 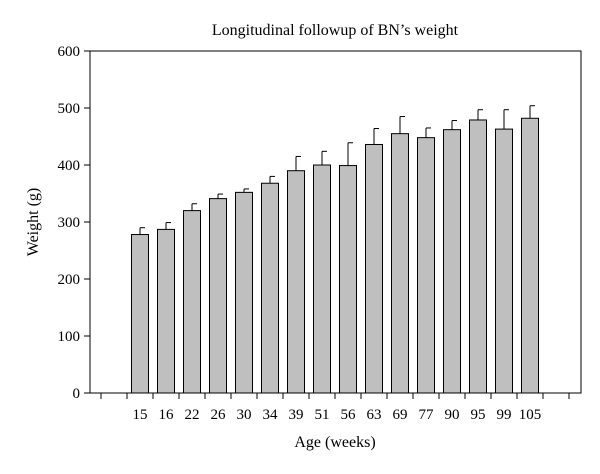 What do you see at coordinates (69, 109) in the screenshot?
I see `y-tick-label: 500` at bounding box center [69, 109].